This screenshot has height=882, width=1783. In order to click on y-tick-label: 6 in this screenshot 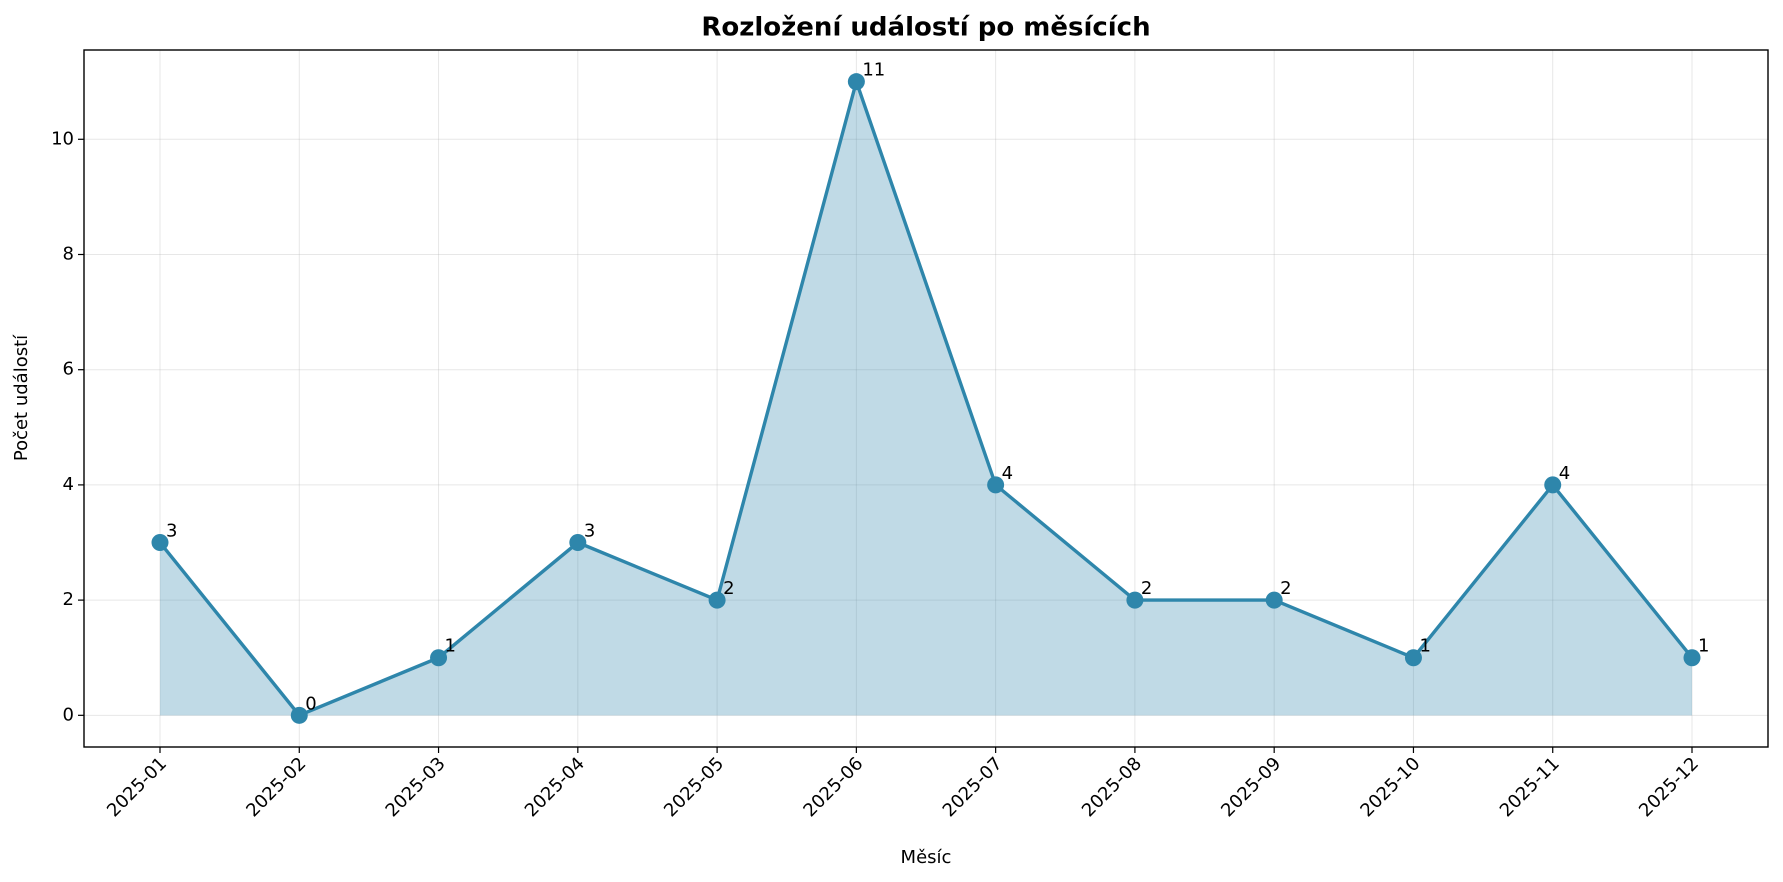, I will do `click(68, 369)`.